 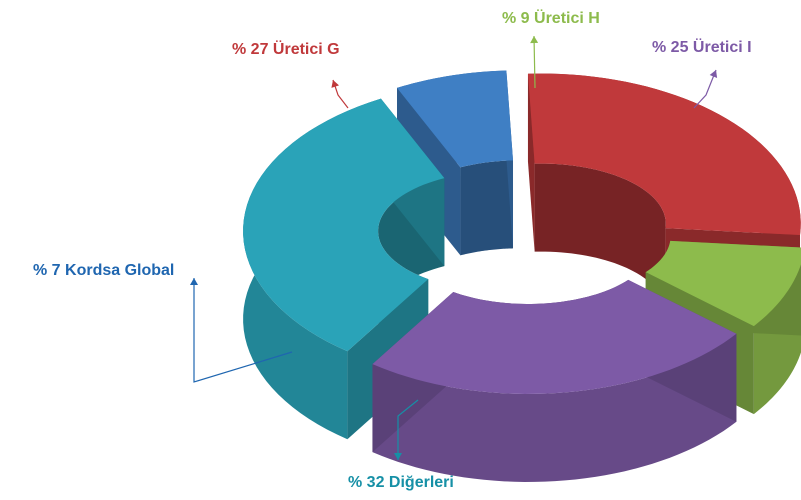 I want to click on label-uretici-g: % 27 Üretici G, so click(x=286, y=49).